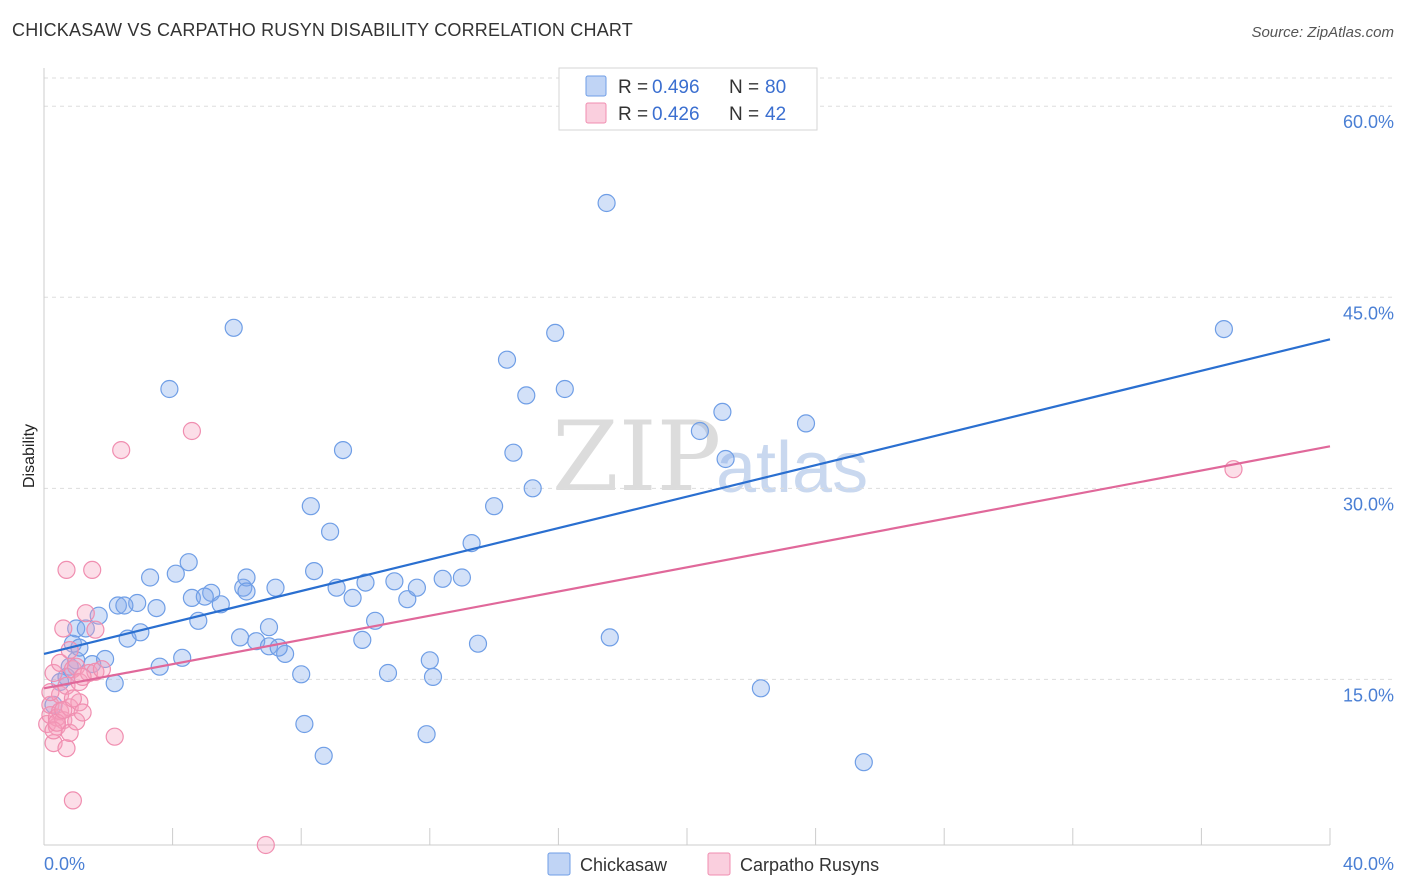 This screenshot has height=892, width=1406. Describe the element at coordinates (633, 87) in the screenshot. I see `legend-r-label-0: R =` at that location.